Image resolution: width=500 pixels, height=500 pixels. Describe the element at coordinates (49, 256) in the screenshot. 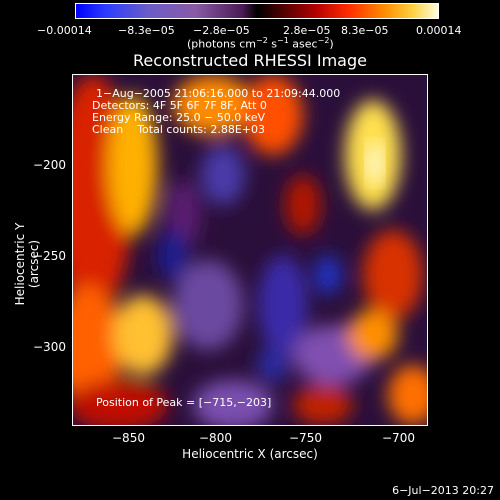

I see `y-tick: −250` at that location.